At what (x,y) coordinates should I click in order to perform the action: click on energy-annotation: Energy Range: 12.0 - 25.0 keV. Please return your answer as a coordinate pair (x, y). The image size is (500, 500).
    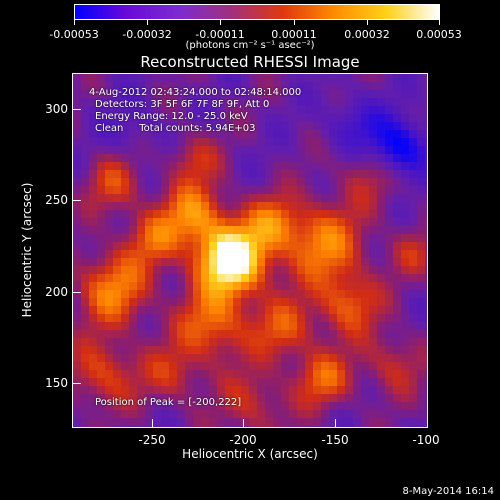
    Looking at the image, I should click on (171, 116).